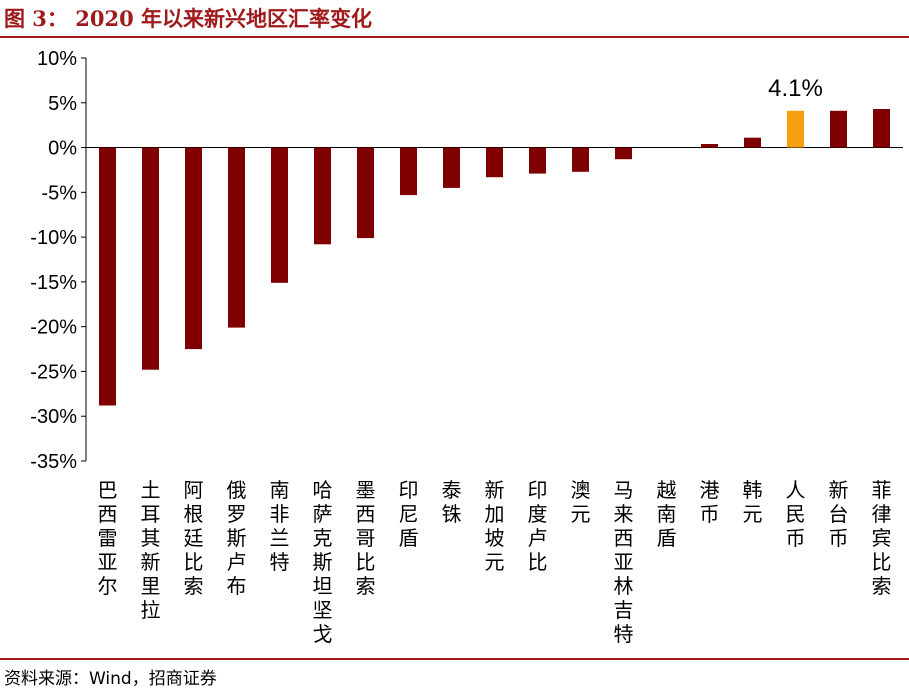  What do you see at coordinates (193, 538) in the screenshot?
I see `category-label: 阿根廷比索` at bounding box center [193, 538].